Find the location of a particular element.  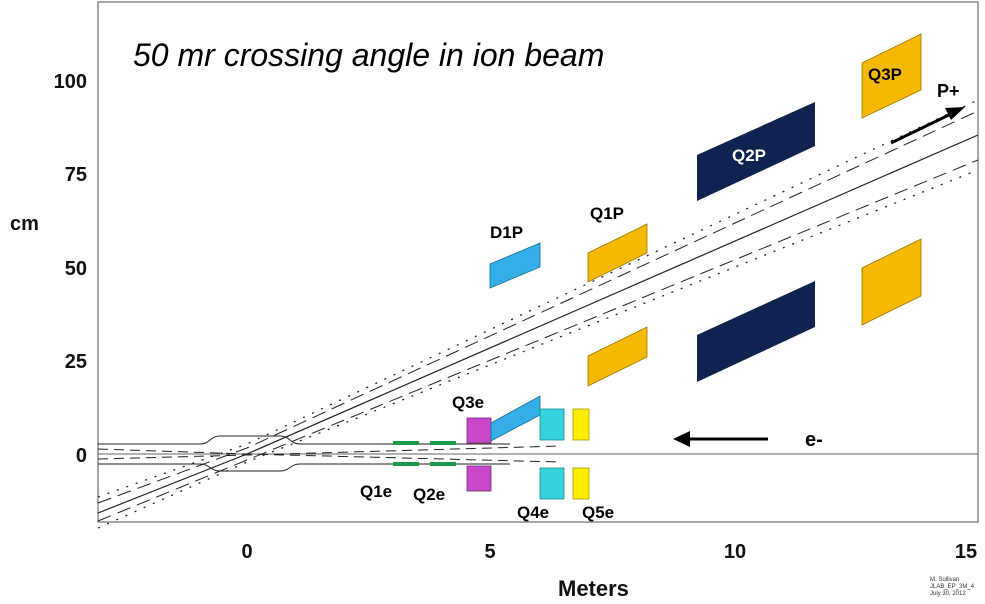

electron-pipe-upper is located at coordinates (304, 440).